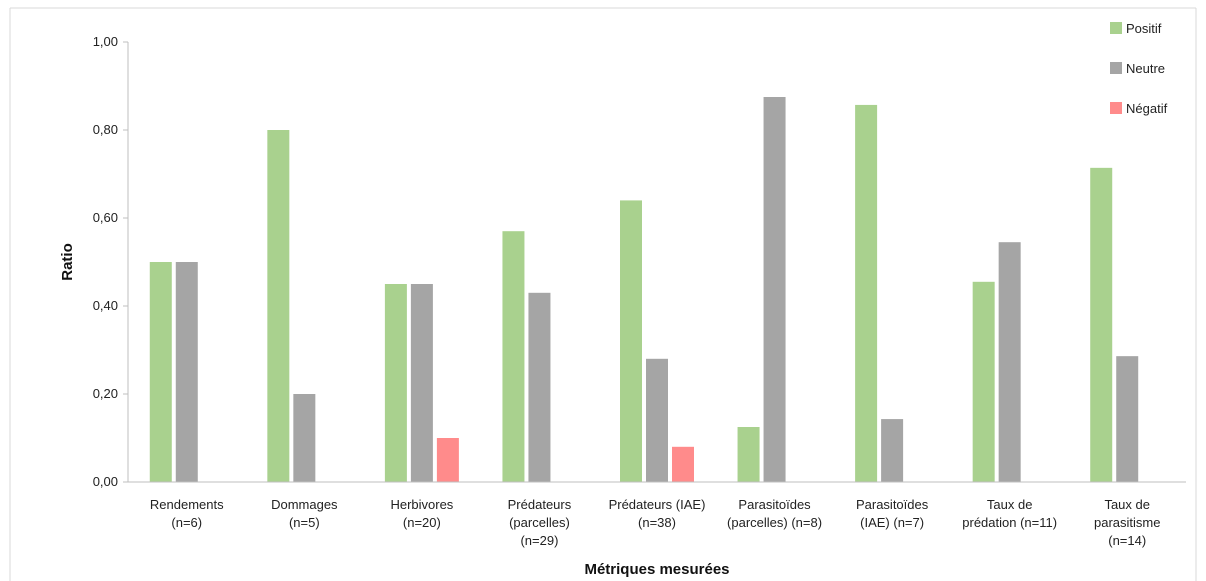  What do you see at coordinates (1144, 28) in the screenshot?
I see `legend-label-positif: Positif` at bounding box center [1144, 28].